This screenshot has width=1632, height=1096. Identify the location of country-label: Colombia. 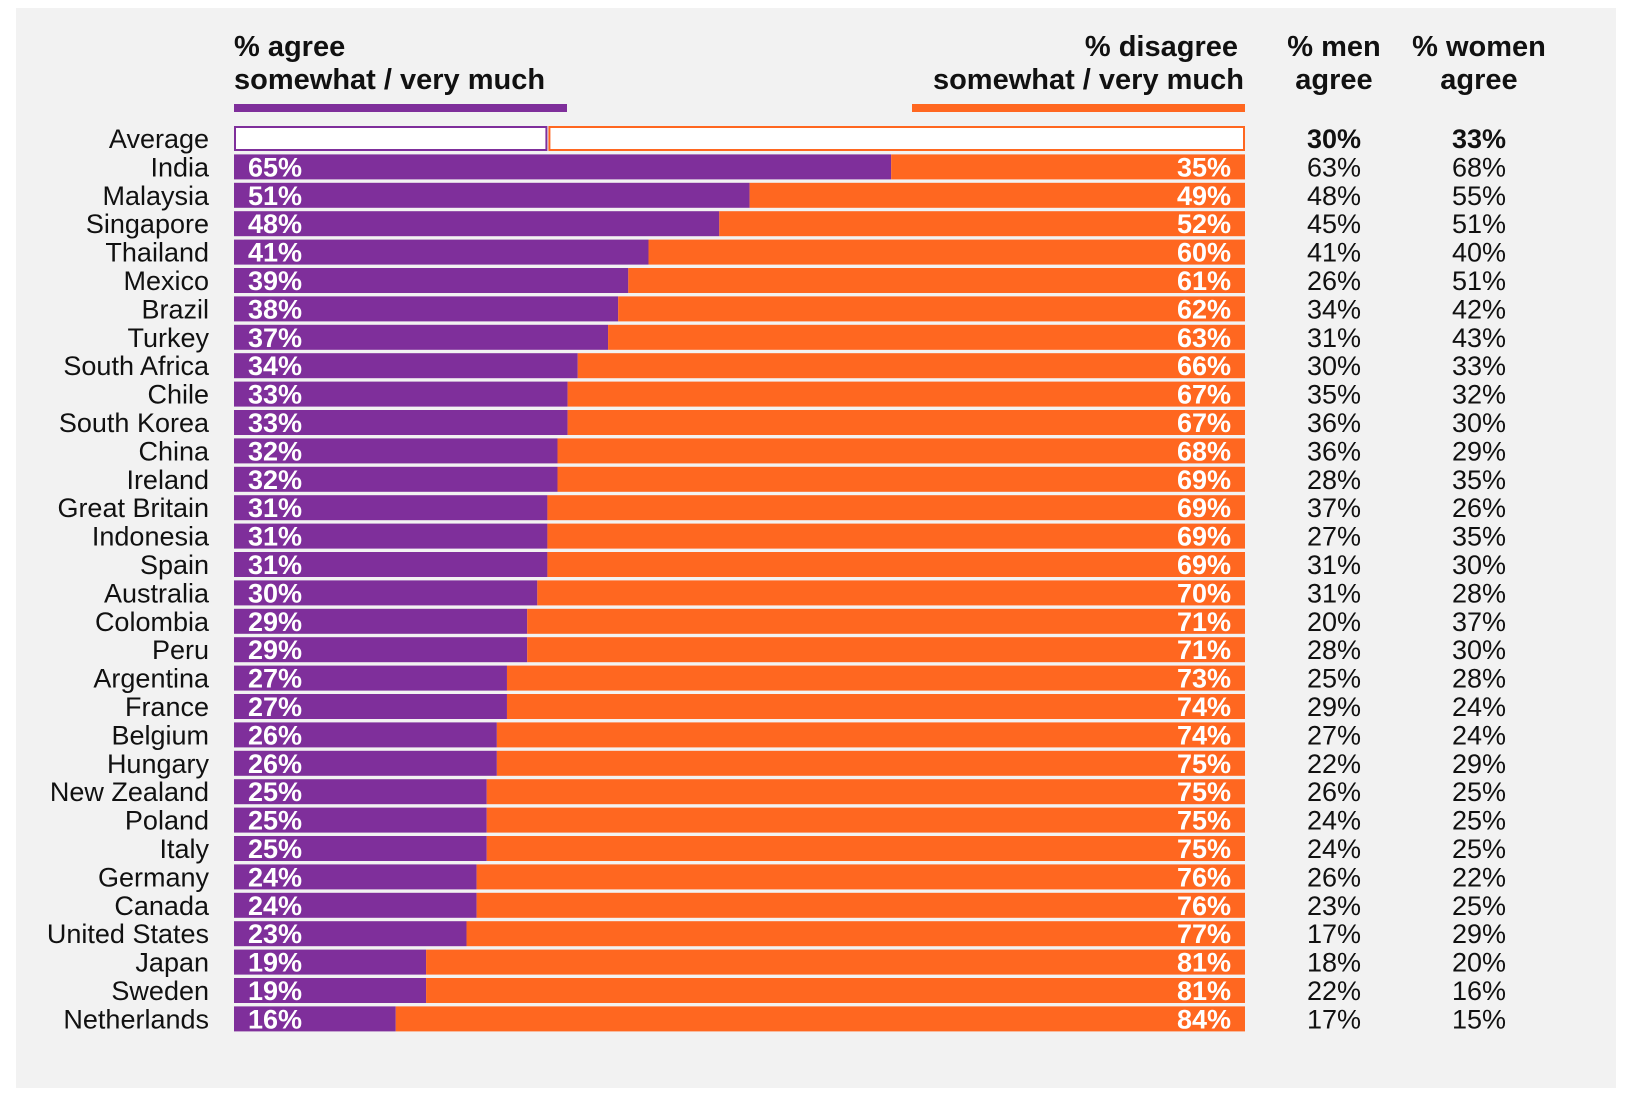
(152, 622).